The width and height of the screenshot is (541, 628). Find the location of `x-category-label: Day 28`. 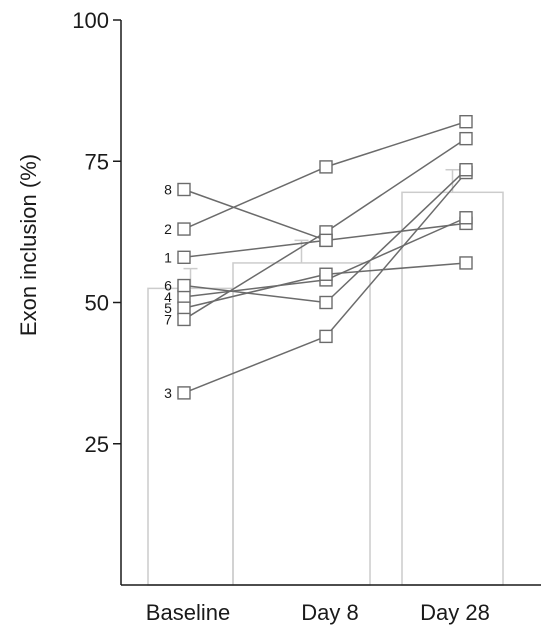

x-category-label: Day 28 is located at coordinates (455, 612).